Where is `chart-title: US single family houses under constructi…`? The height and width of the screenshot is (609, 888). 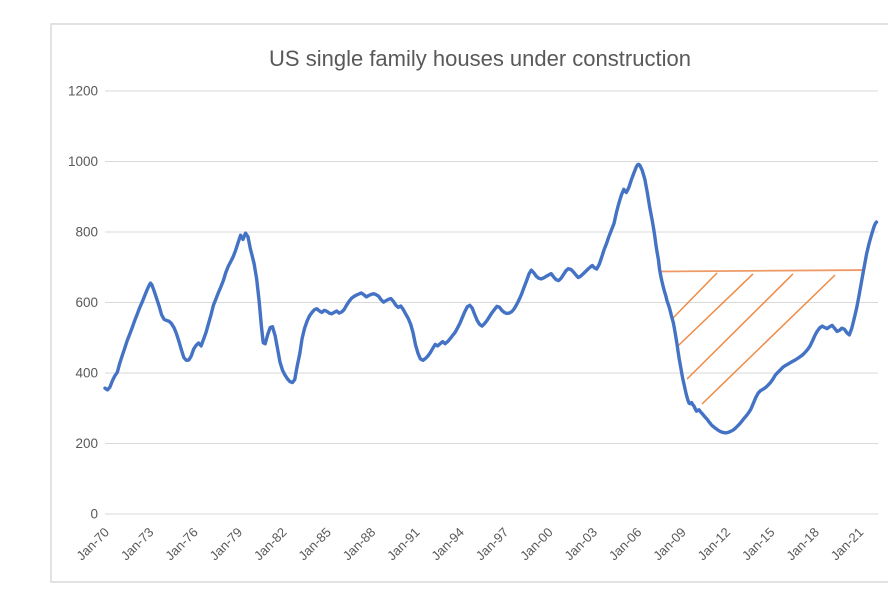
chart-title: US single family houses under constructi… is located at coordinates (480, 58).